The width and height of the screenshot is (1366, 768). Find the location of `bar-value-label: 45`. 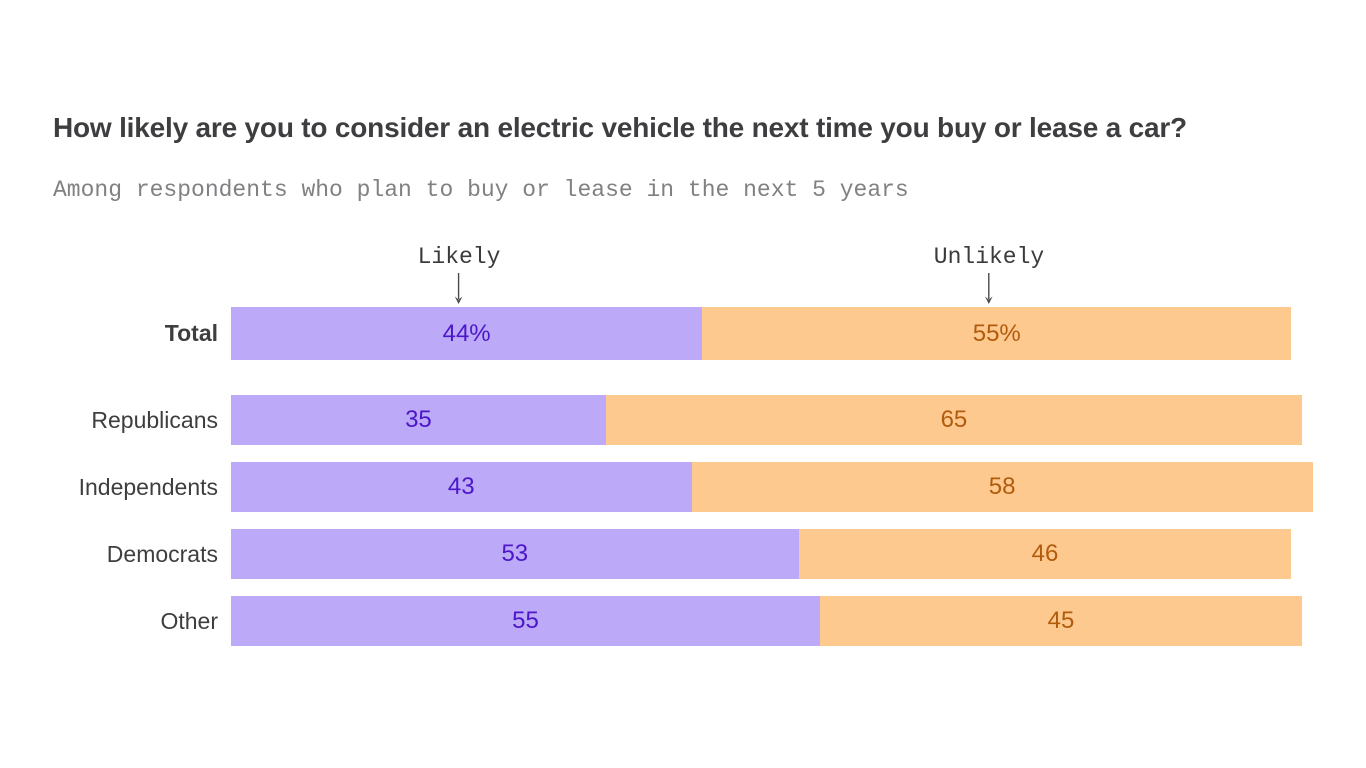

bar-value-label: 45 is located at coordinates (1061, 620).